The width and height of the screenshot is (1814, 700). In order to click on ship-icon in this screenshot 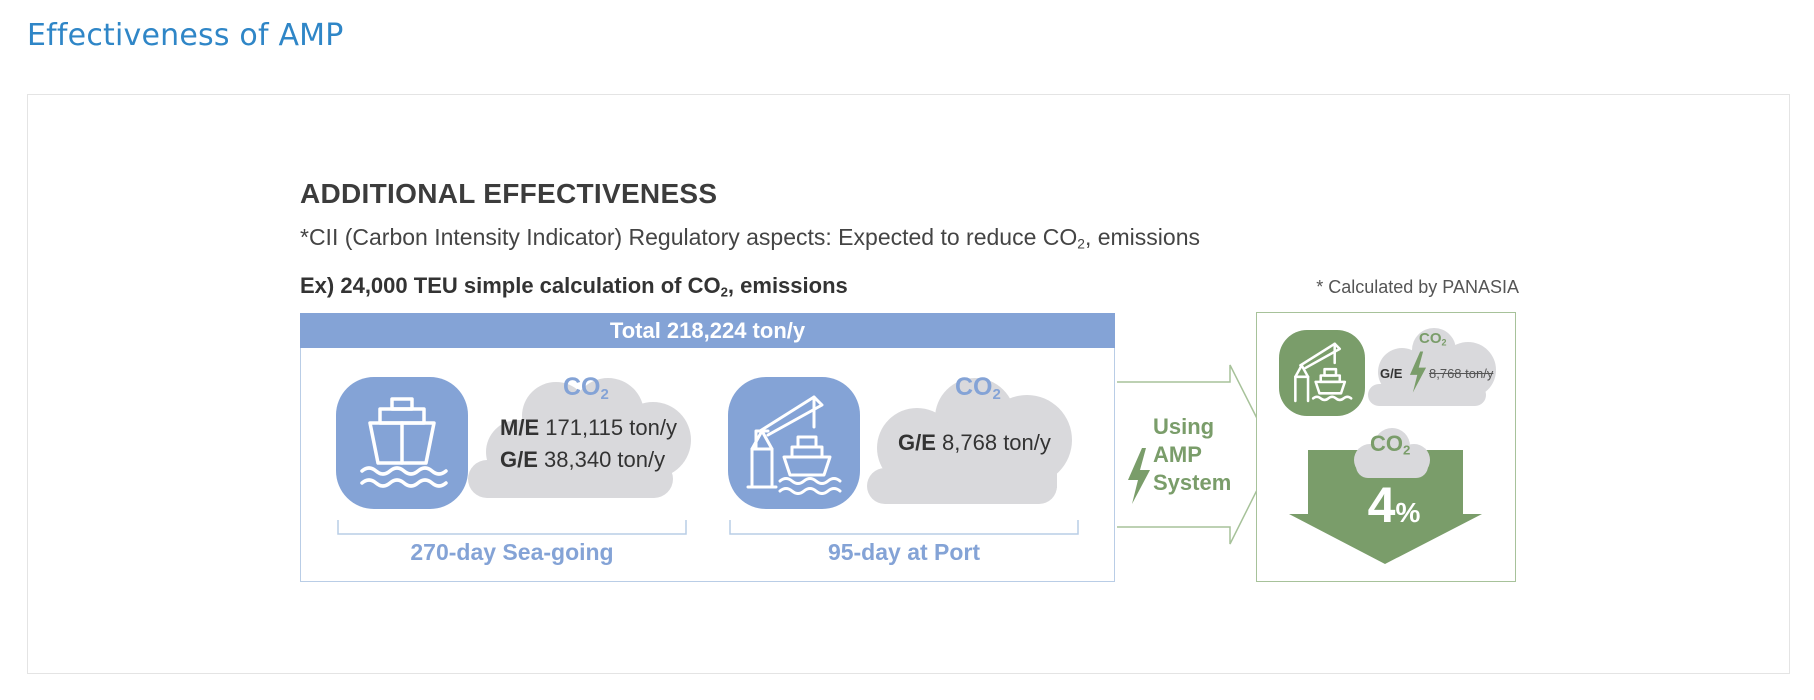, I will do `click(404, 442)`.